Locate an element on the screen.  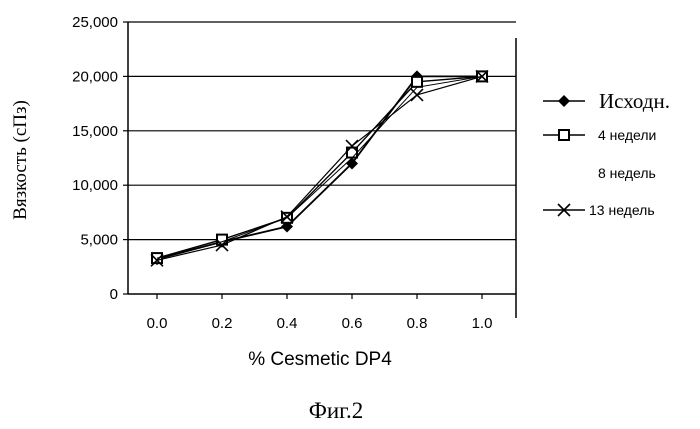
x-tick-label: 0.2 is located at coordinates (222, 323).